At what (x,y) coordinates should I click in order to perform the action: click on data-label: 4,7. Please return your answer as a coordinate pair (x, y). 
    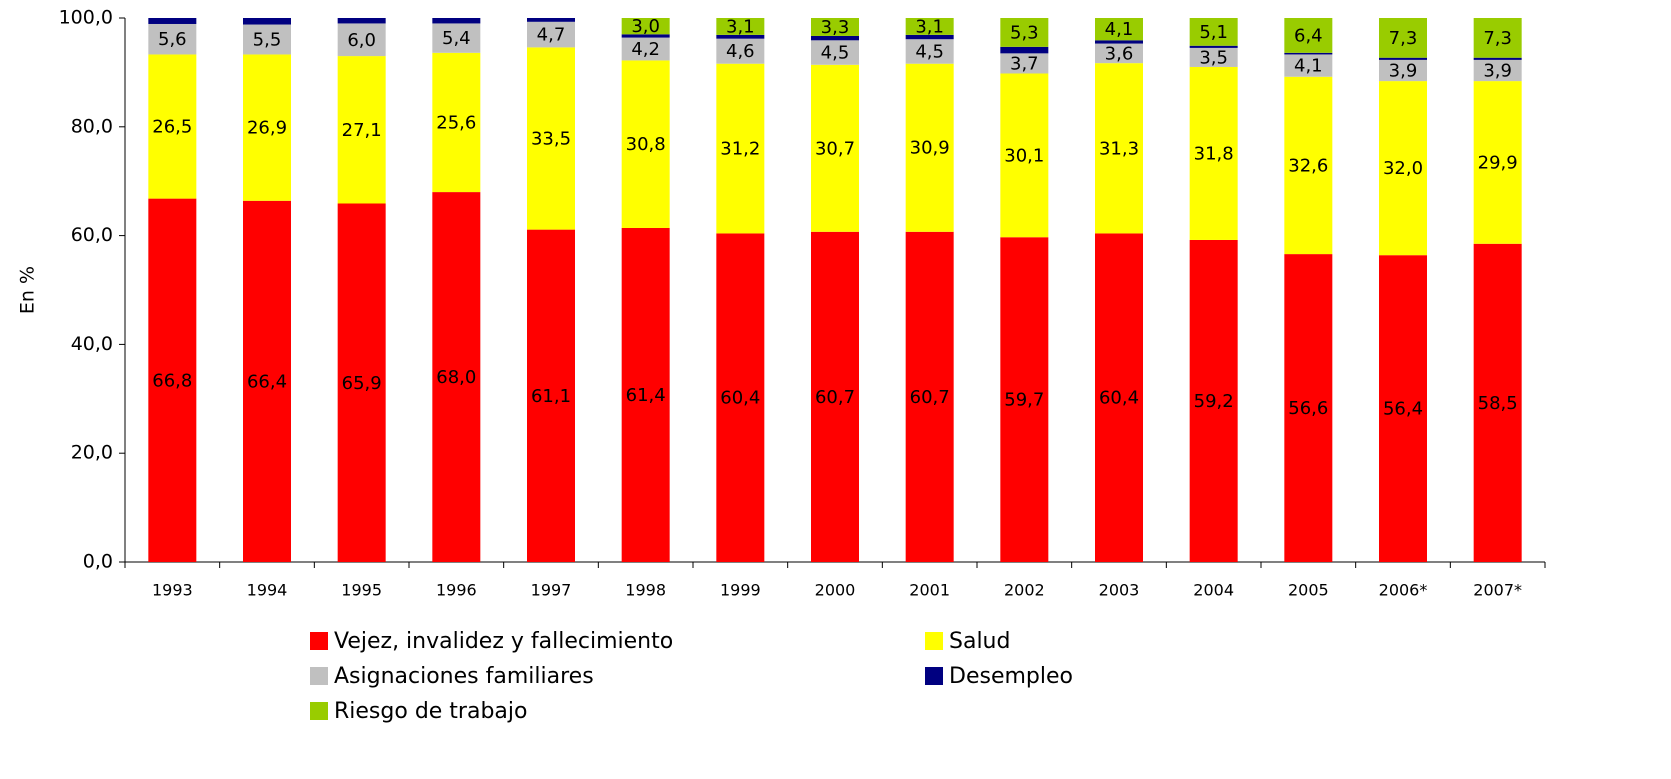
    Looking at the image, I should click on (551, 35).